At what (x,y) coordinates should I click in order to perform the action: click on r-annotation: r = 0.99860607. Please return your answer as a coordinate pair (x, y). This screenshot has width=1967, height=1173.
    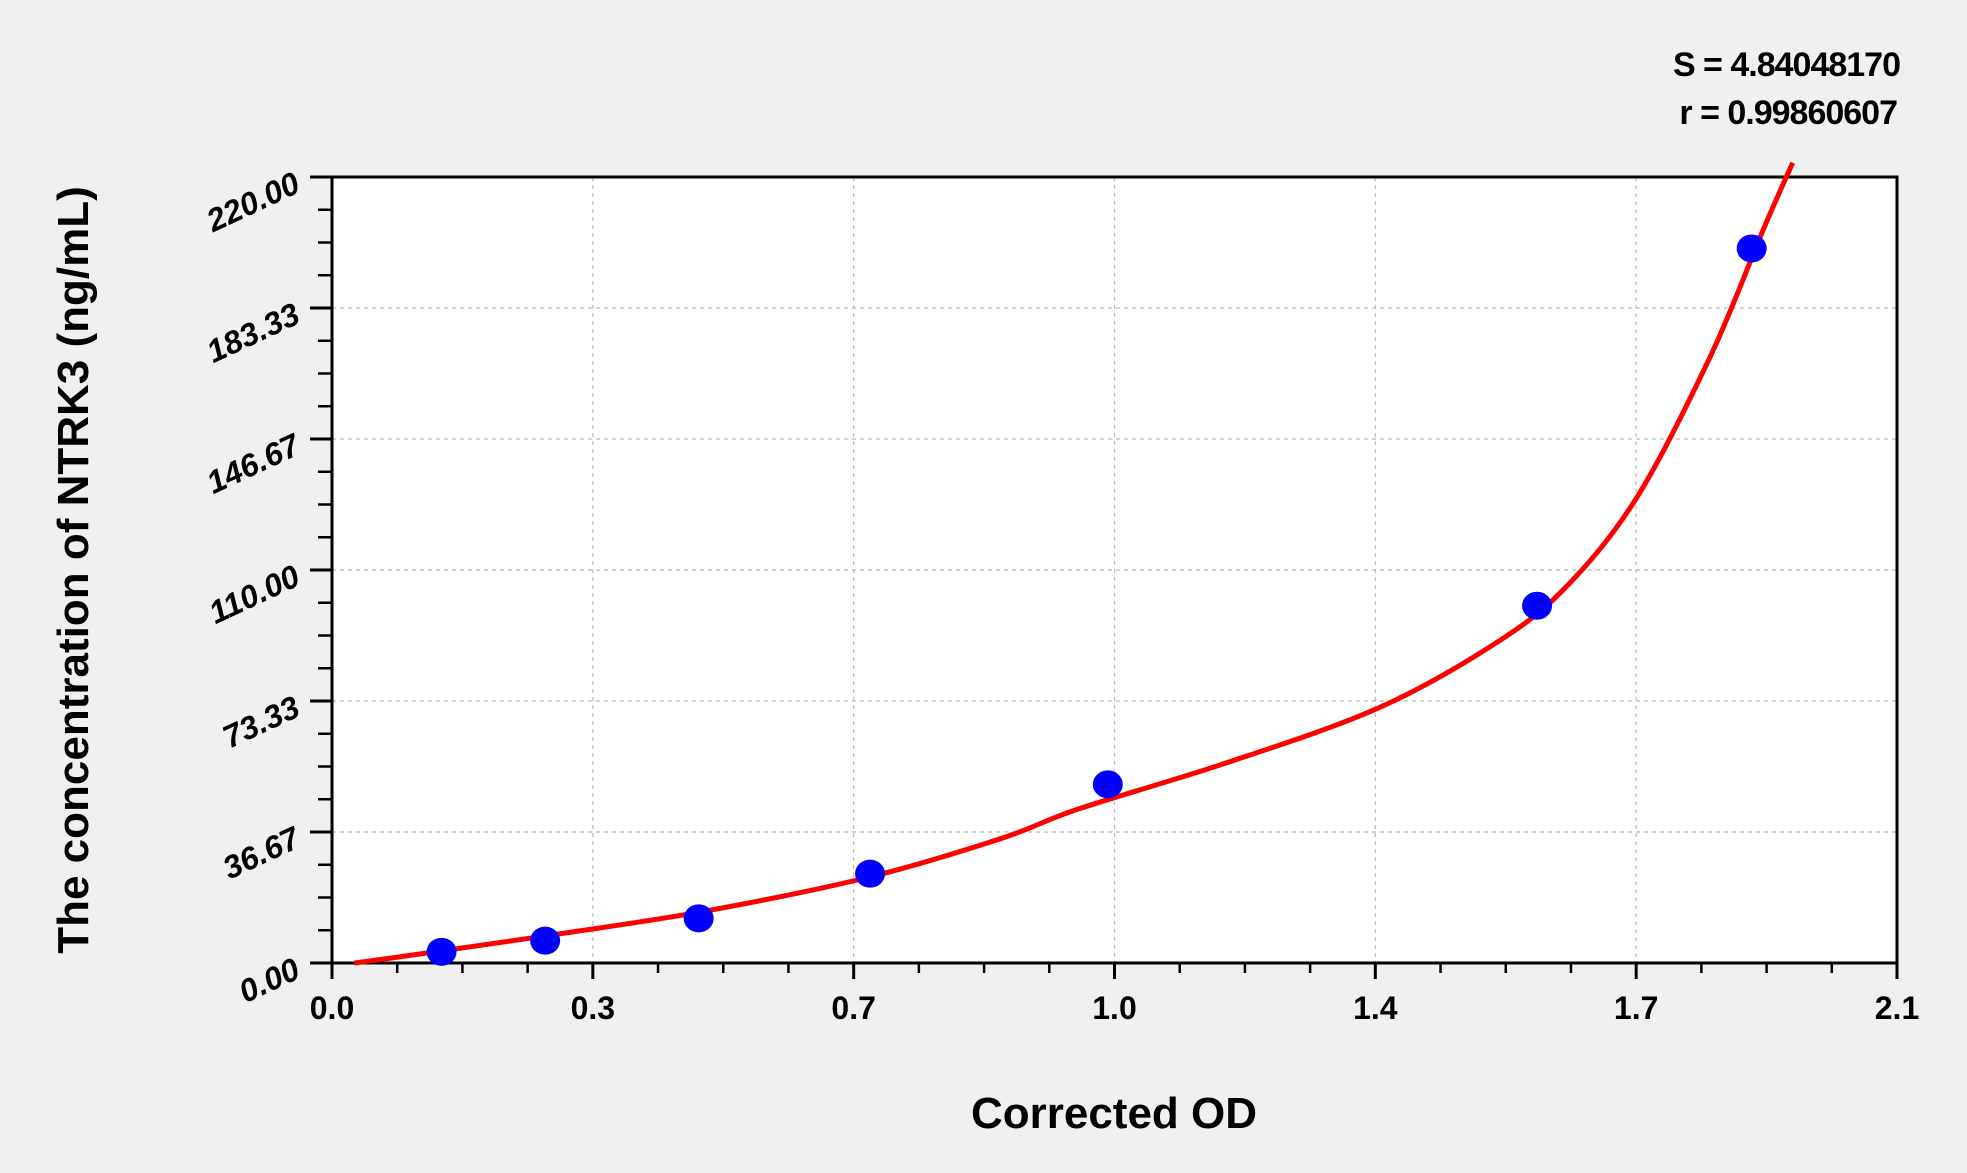
    Looking at the image, I should click on (1788, 113).